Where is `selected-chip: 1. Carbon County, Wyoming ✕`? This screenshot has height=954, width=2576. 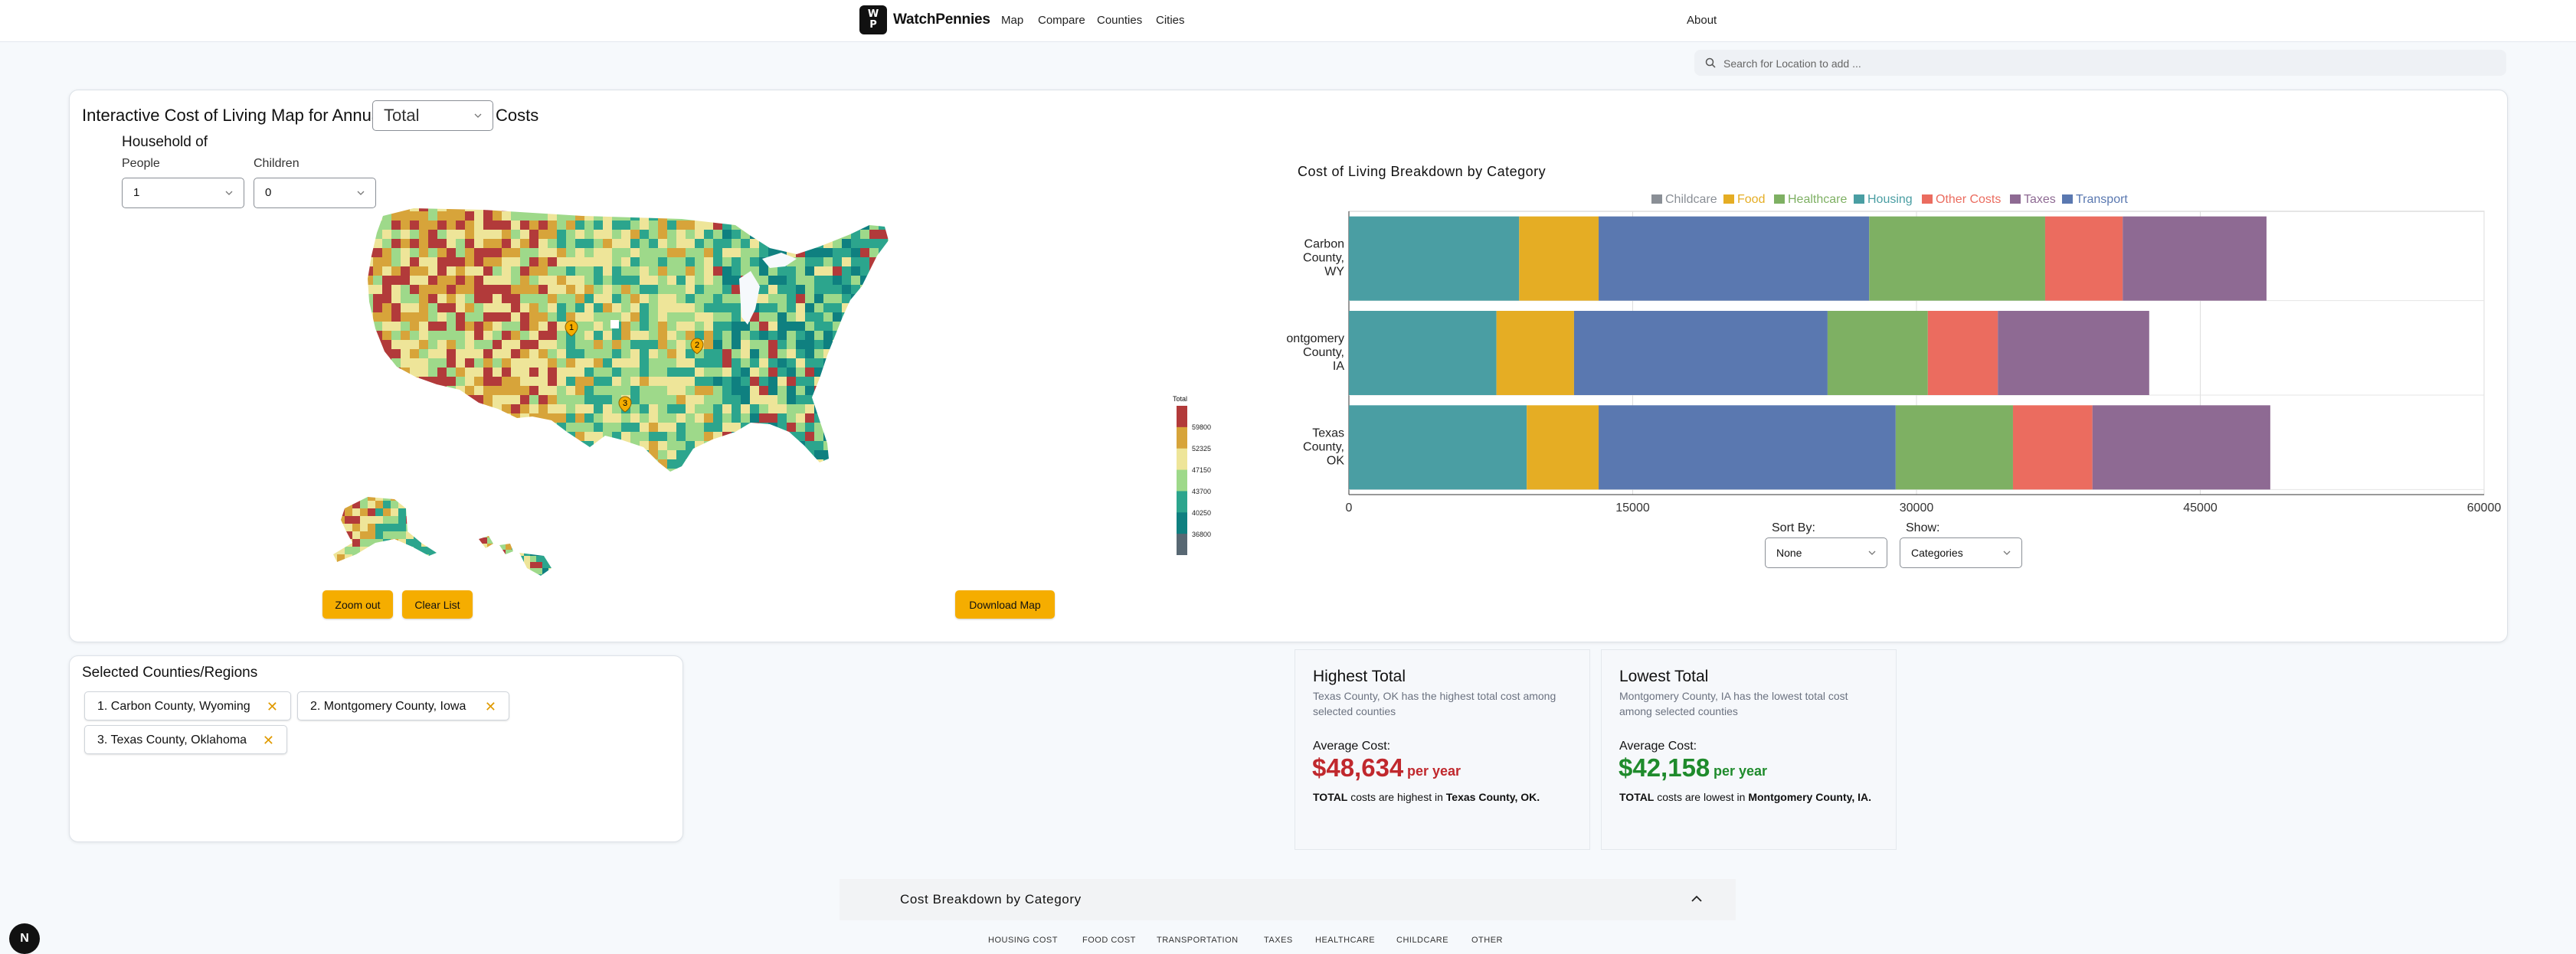
selected-chip: 1. Carbon County, Wyoming ✕ is located at coordinates (187, 705).